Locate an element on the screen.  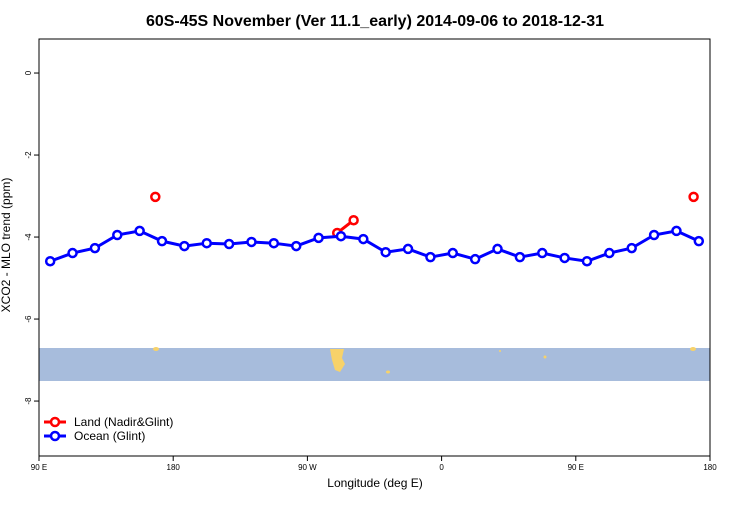
y-tick-label: -2 is located at coordinates (28, 155).